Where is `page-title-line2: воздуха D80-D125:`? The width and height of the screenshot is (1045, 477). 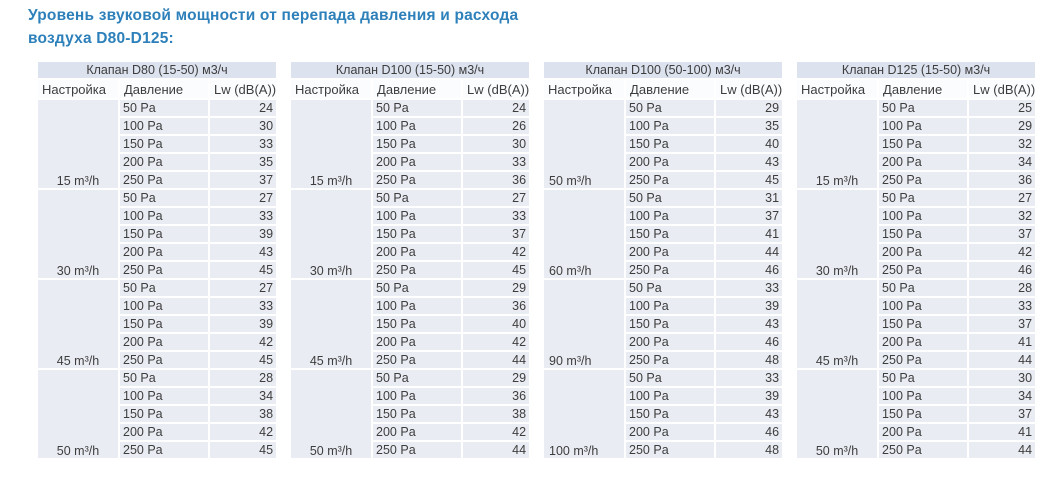
page-title-line2: воздуха D80-D125: is located at coordinates (101, 38).